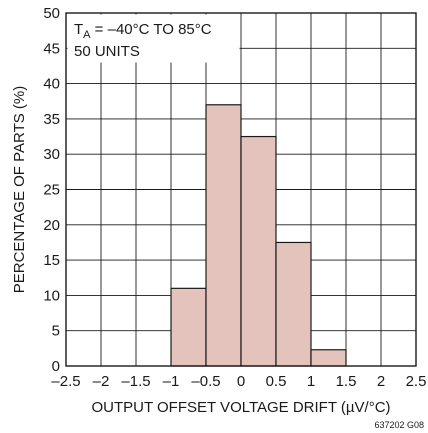 This screenshot has width=428, height=433. Describe the element at coordinates (56, 366) in the screenshot. I see `y-tick-label: 0` at that location.